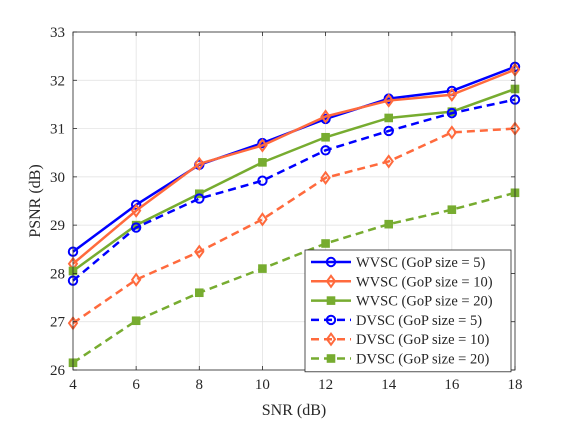  Describe the element at coordinates (57, 81) in the screenshot. I see `y-tick-label: 32` at that location.